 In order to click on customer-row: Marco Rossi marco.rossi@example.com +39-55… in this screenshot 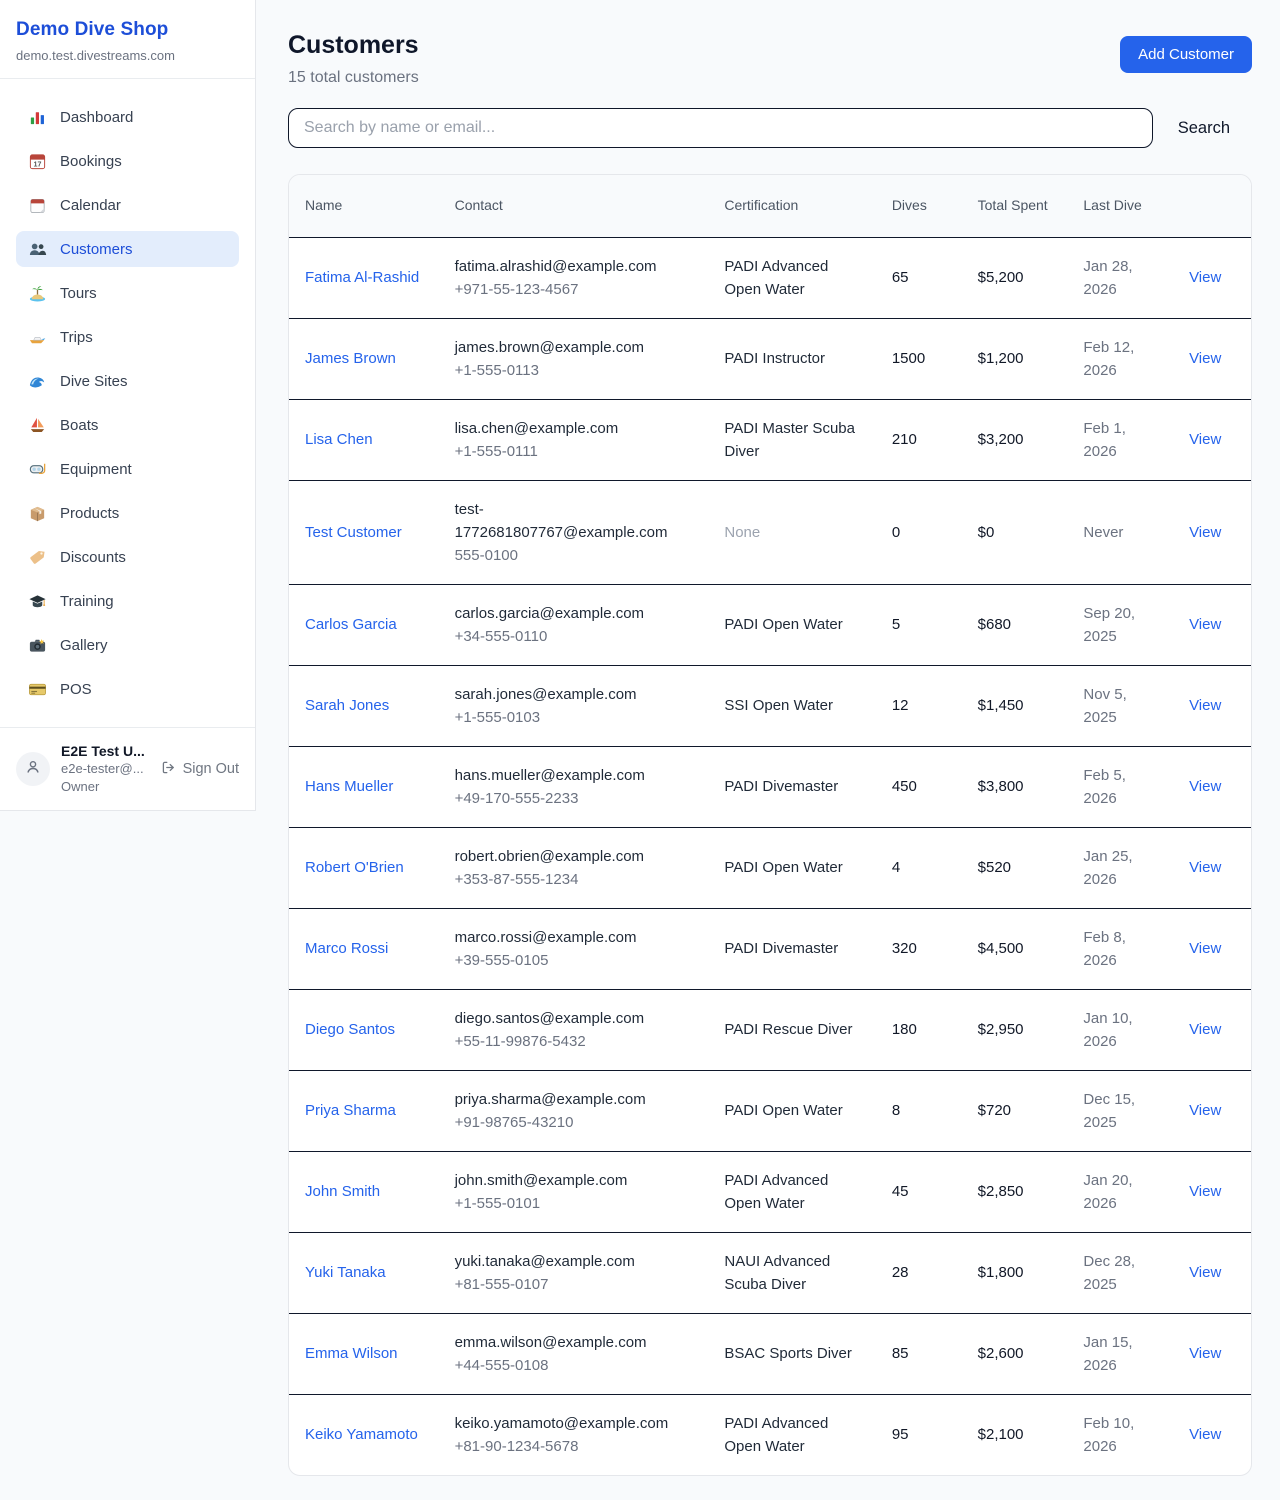, I will do `click(770, 949)`.